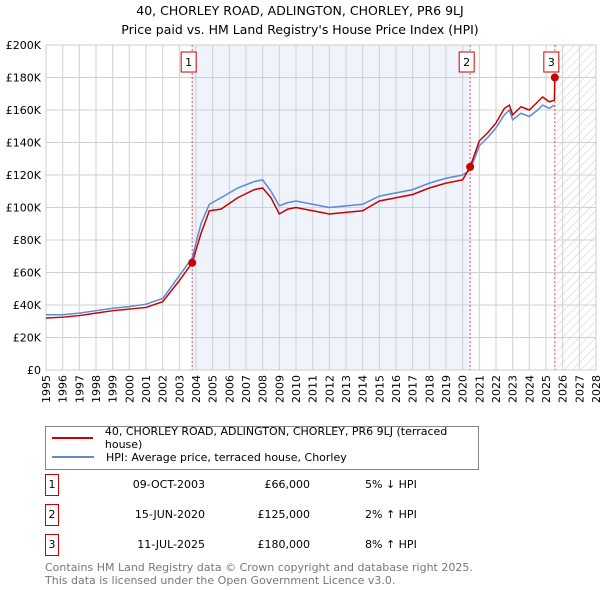 This screenshot has width=600, height=590. I want to click on x-tick-label: 2015, so click(379, 389).